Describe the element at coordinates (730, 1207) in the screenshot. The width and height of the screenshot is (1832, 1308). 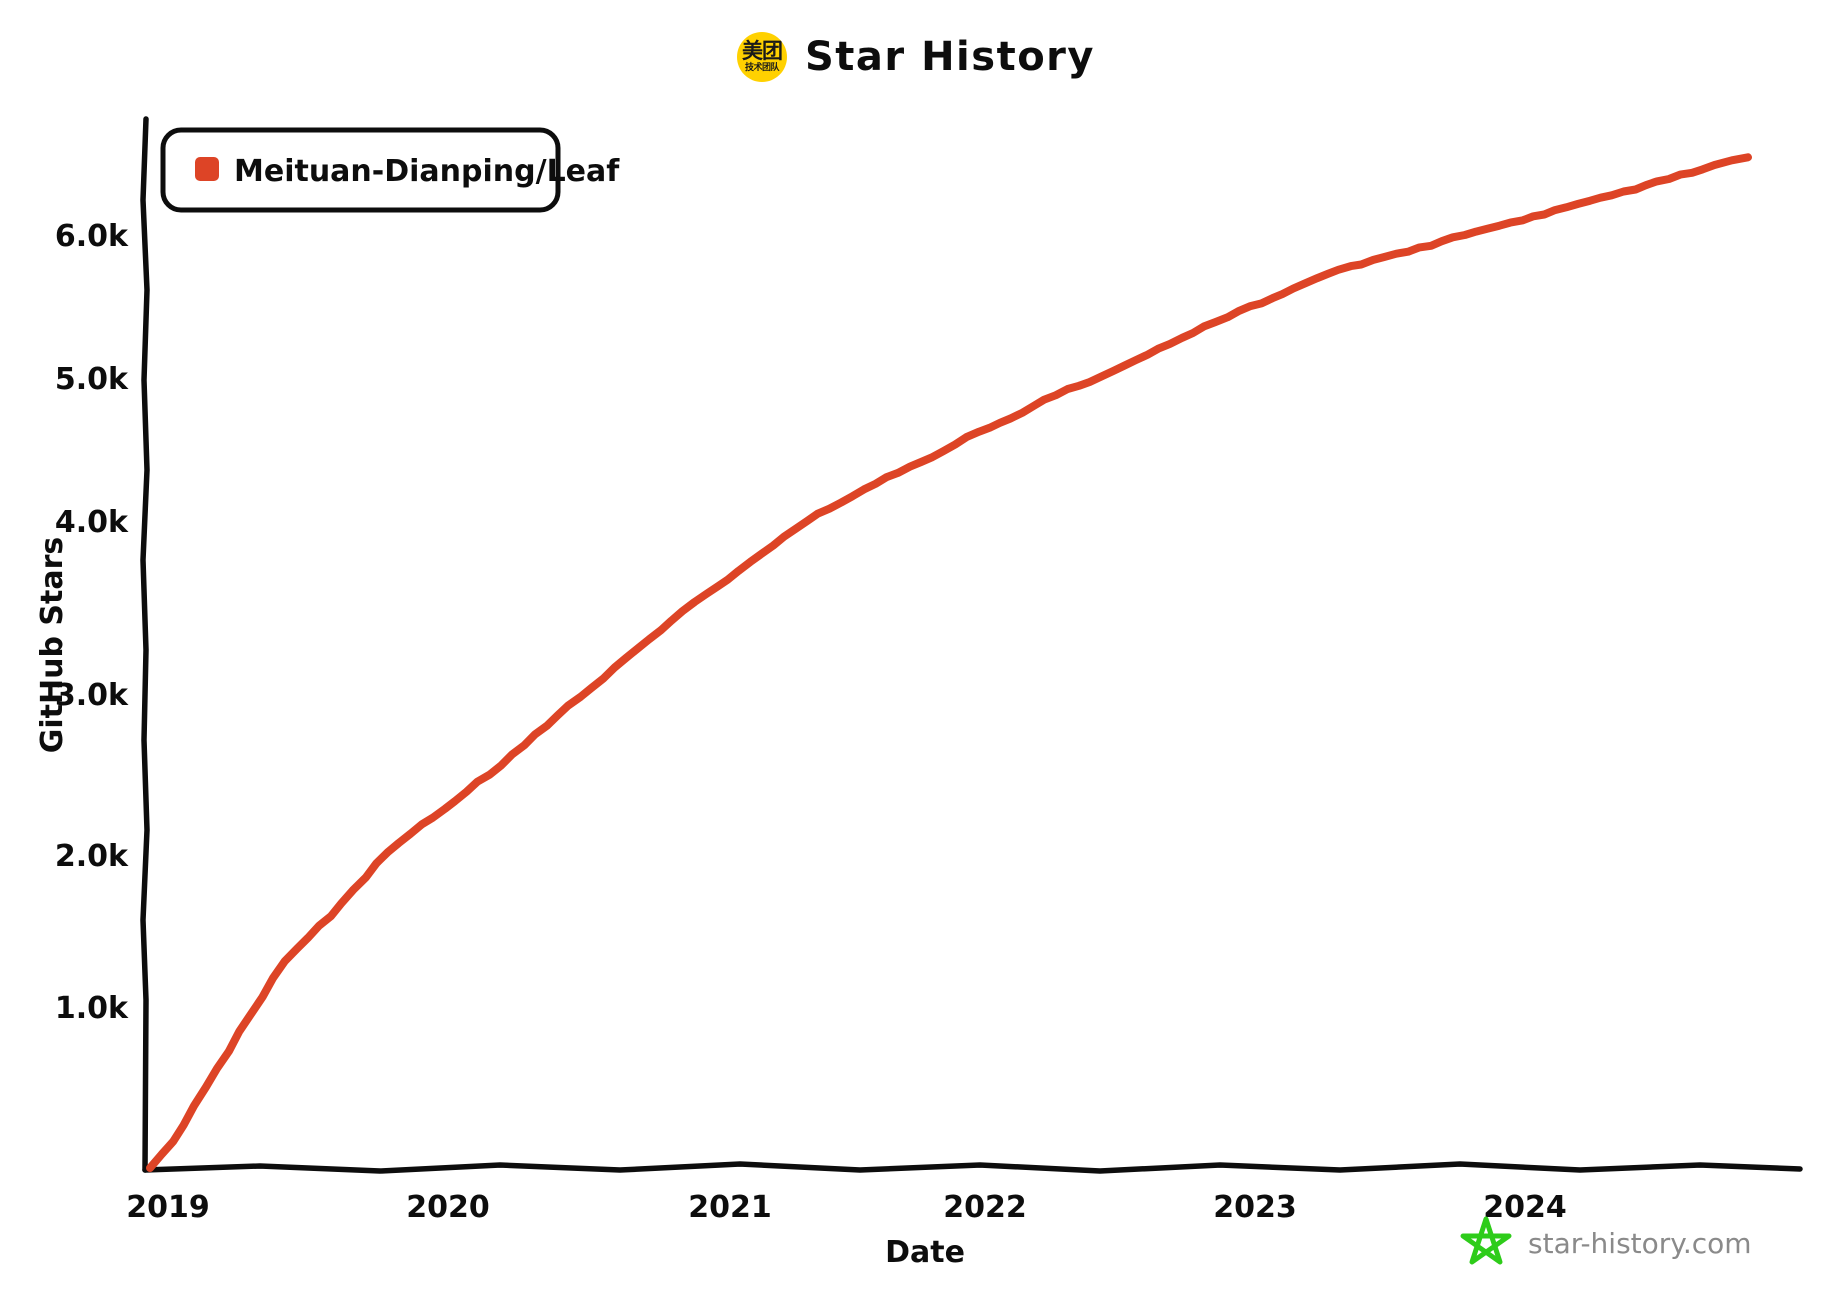
I see `x-tick-label: 2021` at that location.